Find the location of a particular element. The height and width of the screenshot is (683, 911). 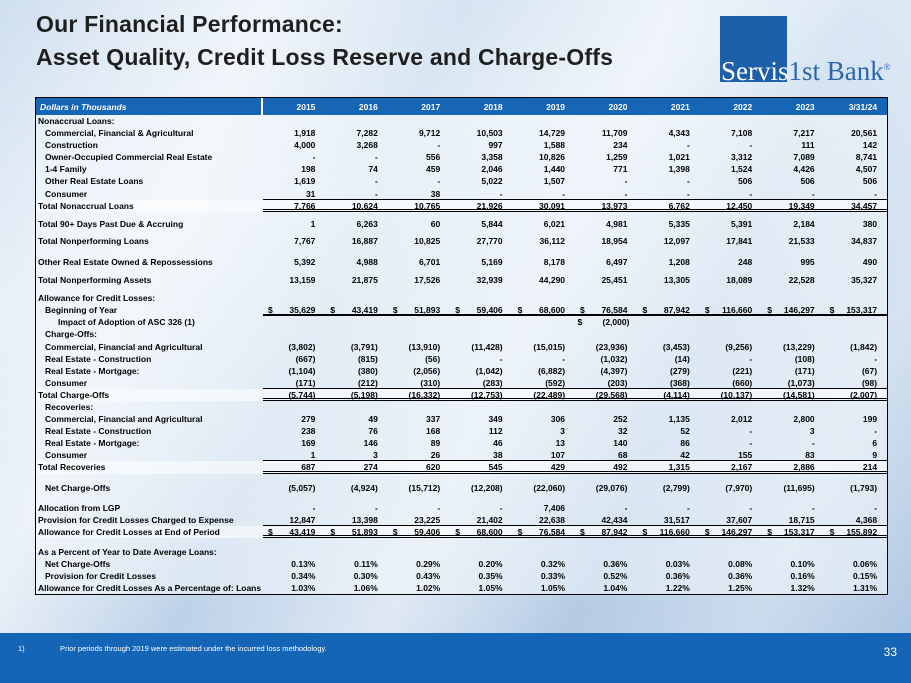

row-label: Charge-Offs: is located at coordinates (71, 334).